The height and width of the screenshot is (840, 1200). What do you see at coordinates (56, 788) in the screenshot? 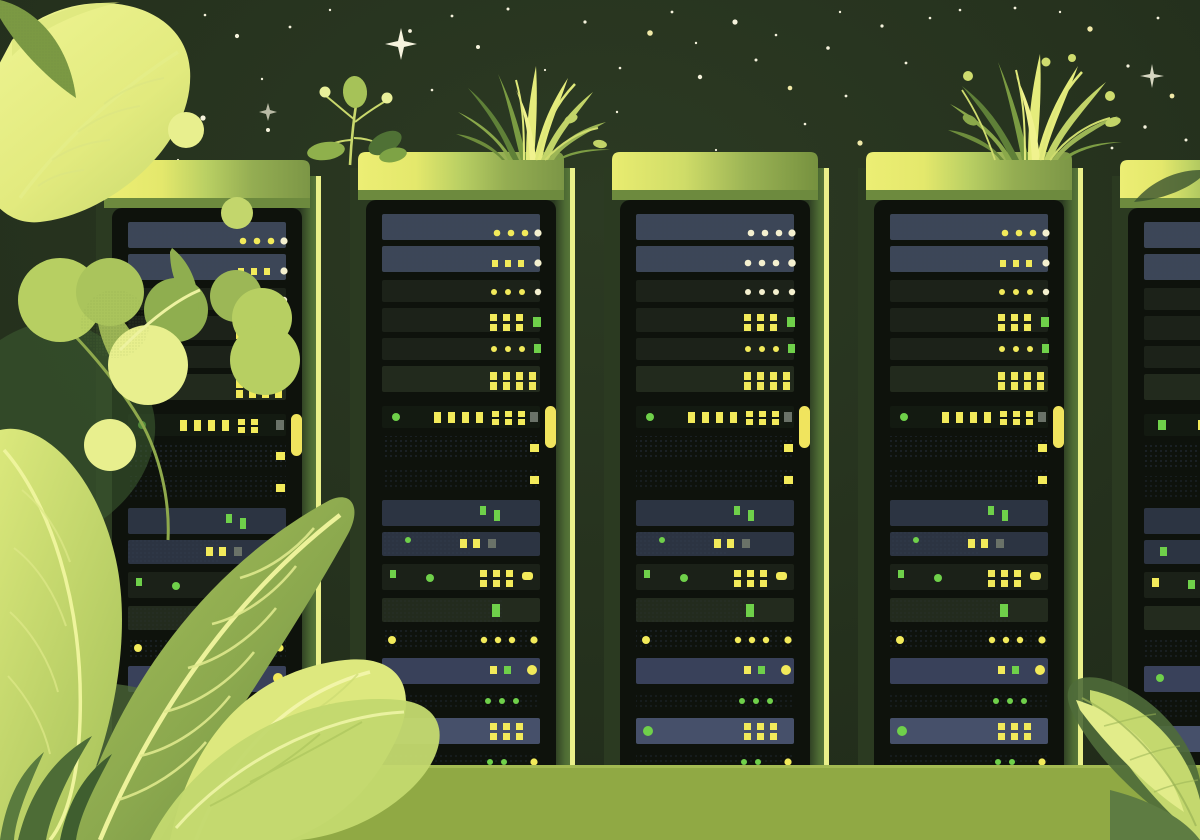
I see `sprouts-bottom-left` at bounding box center [56, 788].